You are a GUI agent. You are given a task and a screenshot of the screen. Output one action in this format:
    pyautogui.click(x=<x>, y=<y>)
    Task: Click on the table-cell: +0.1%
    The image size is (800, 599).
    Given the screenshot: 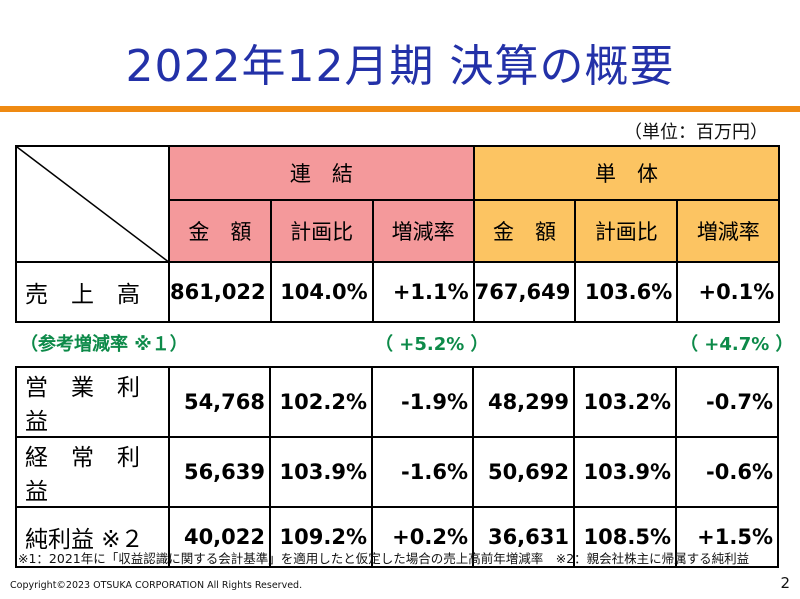 What is the action you would take?
    pyautogui.click(x=728, y=292)
    